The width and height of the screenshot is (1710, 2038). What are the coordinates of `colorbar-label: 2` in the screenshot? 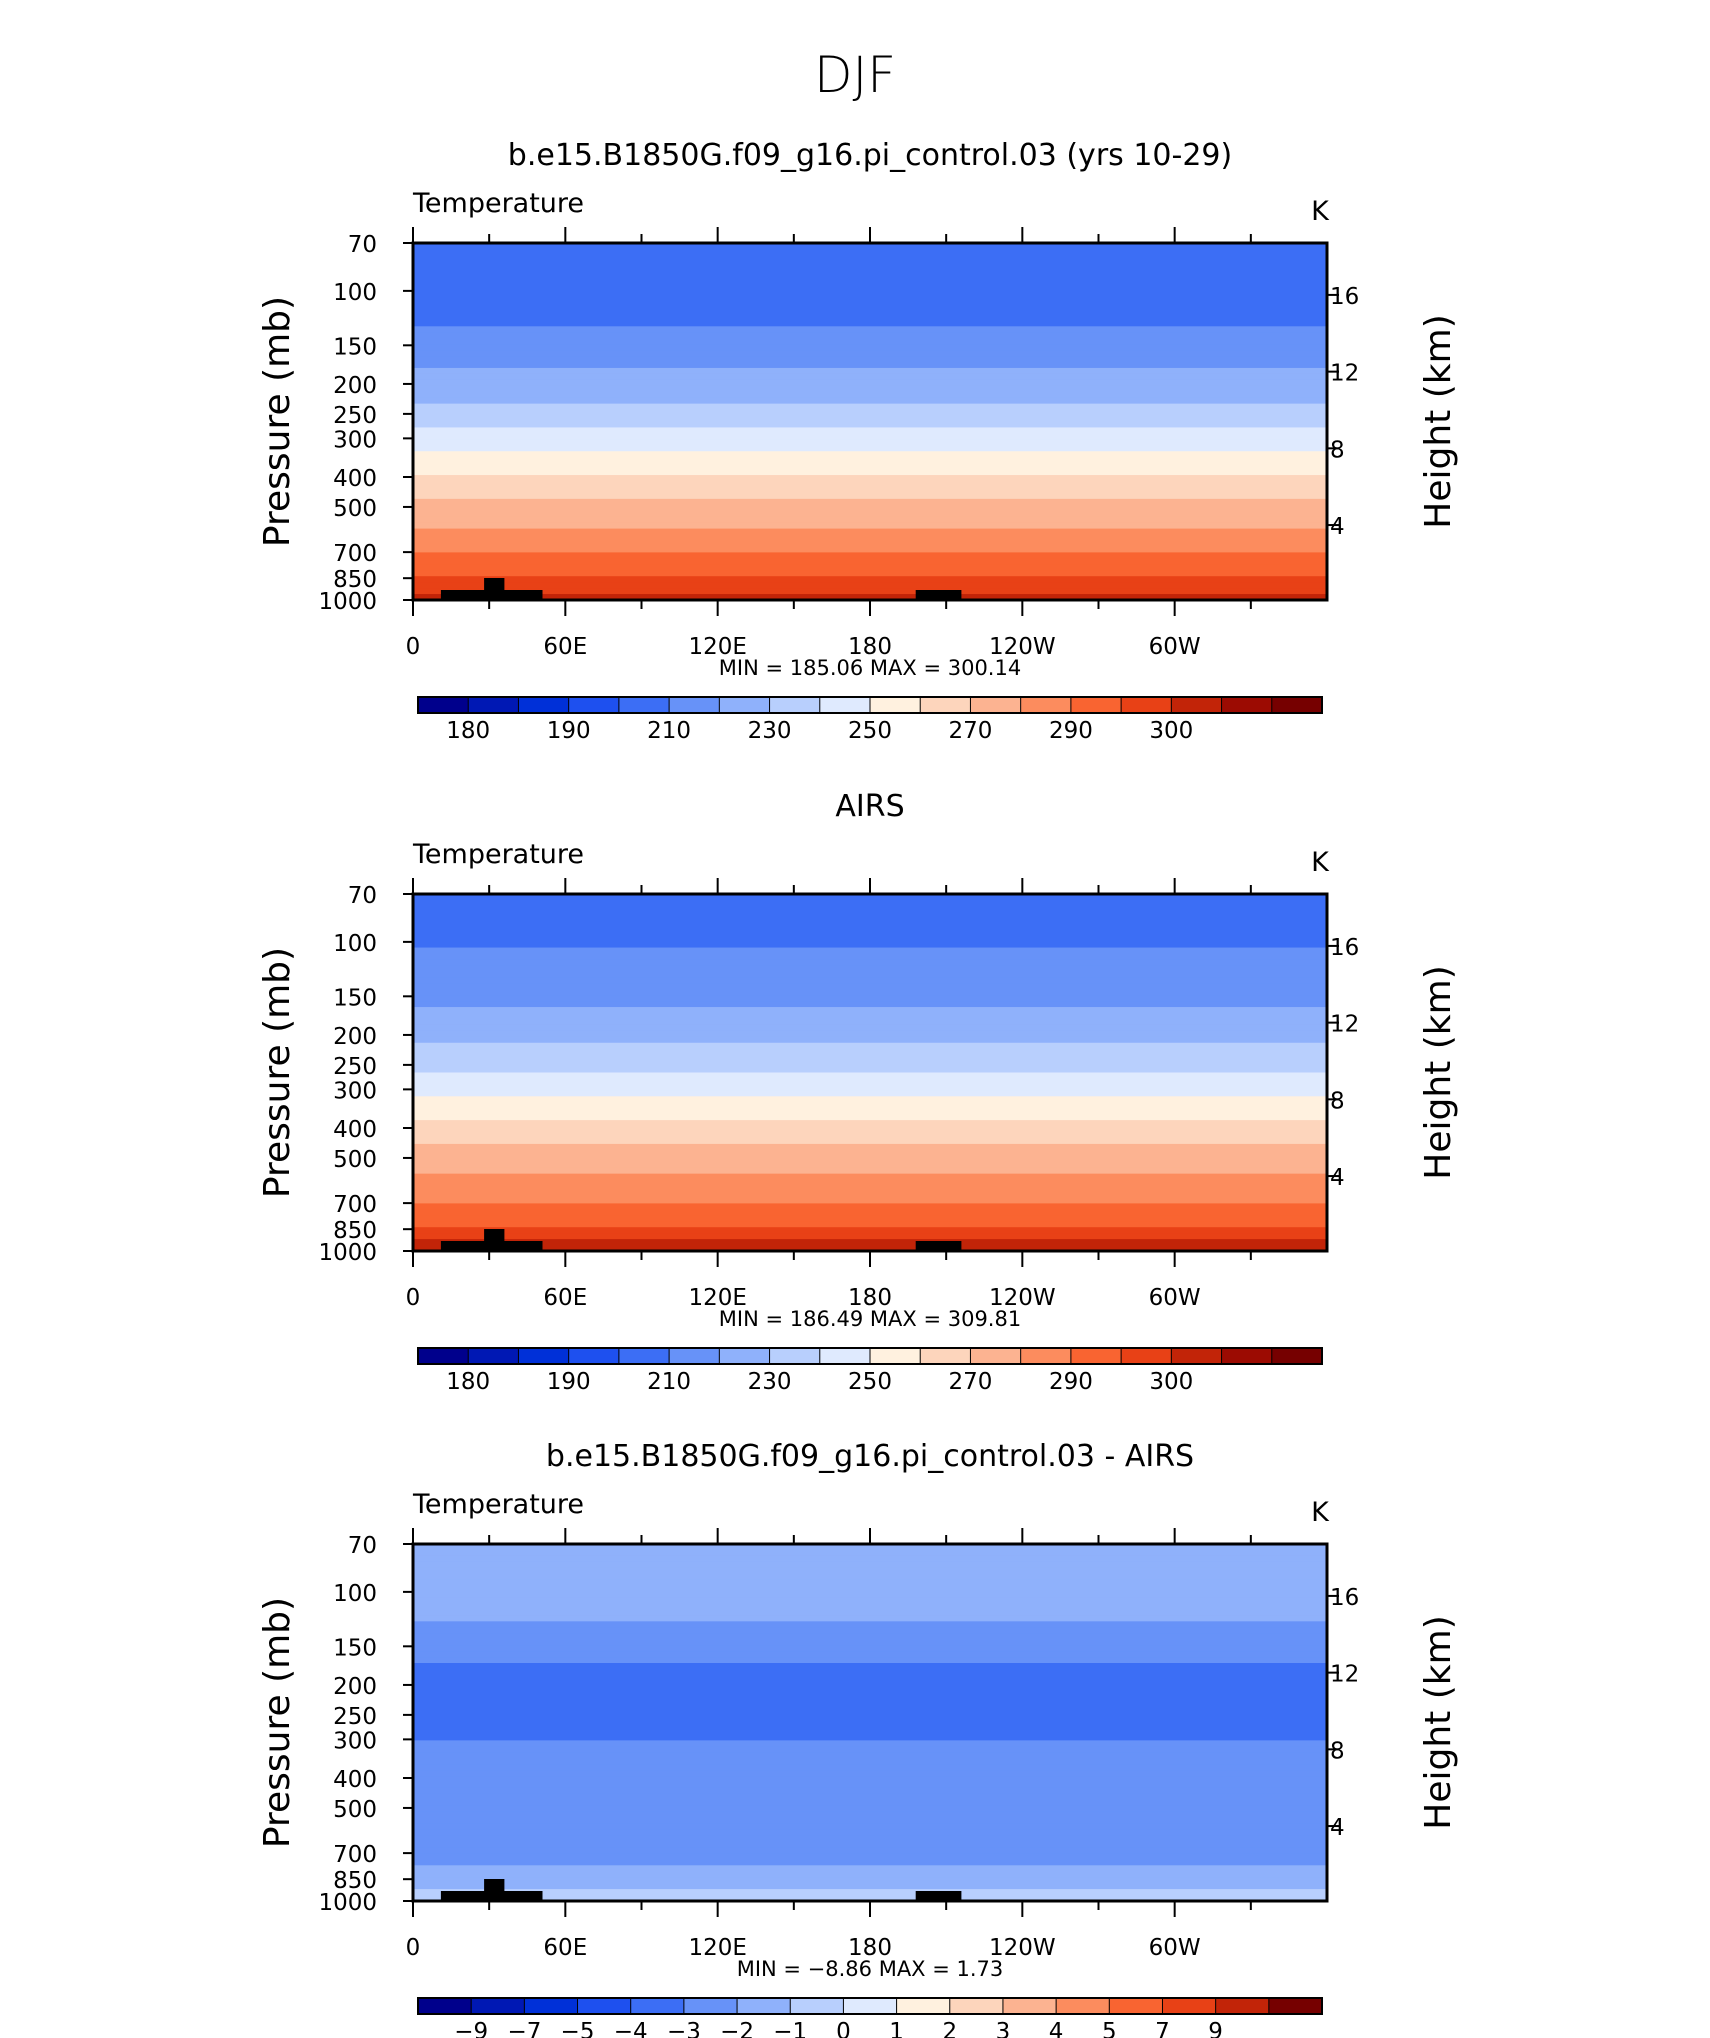 It's located at (949, 2028).